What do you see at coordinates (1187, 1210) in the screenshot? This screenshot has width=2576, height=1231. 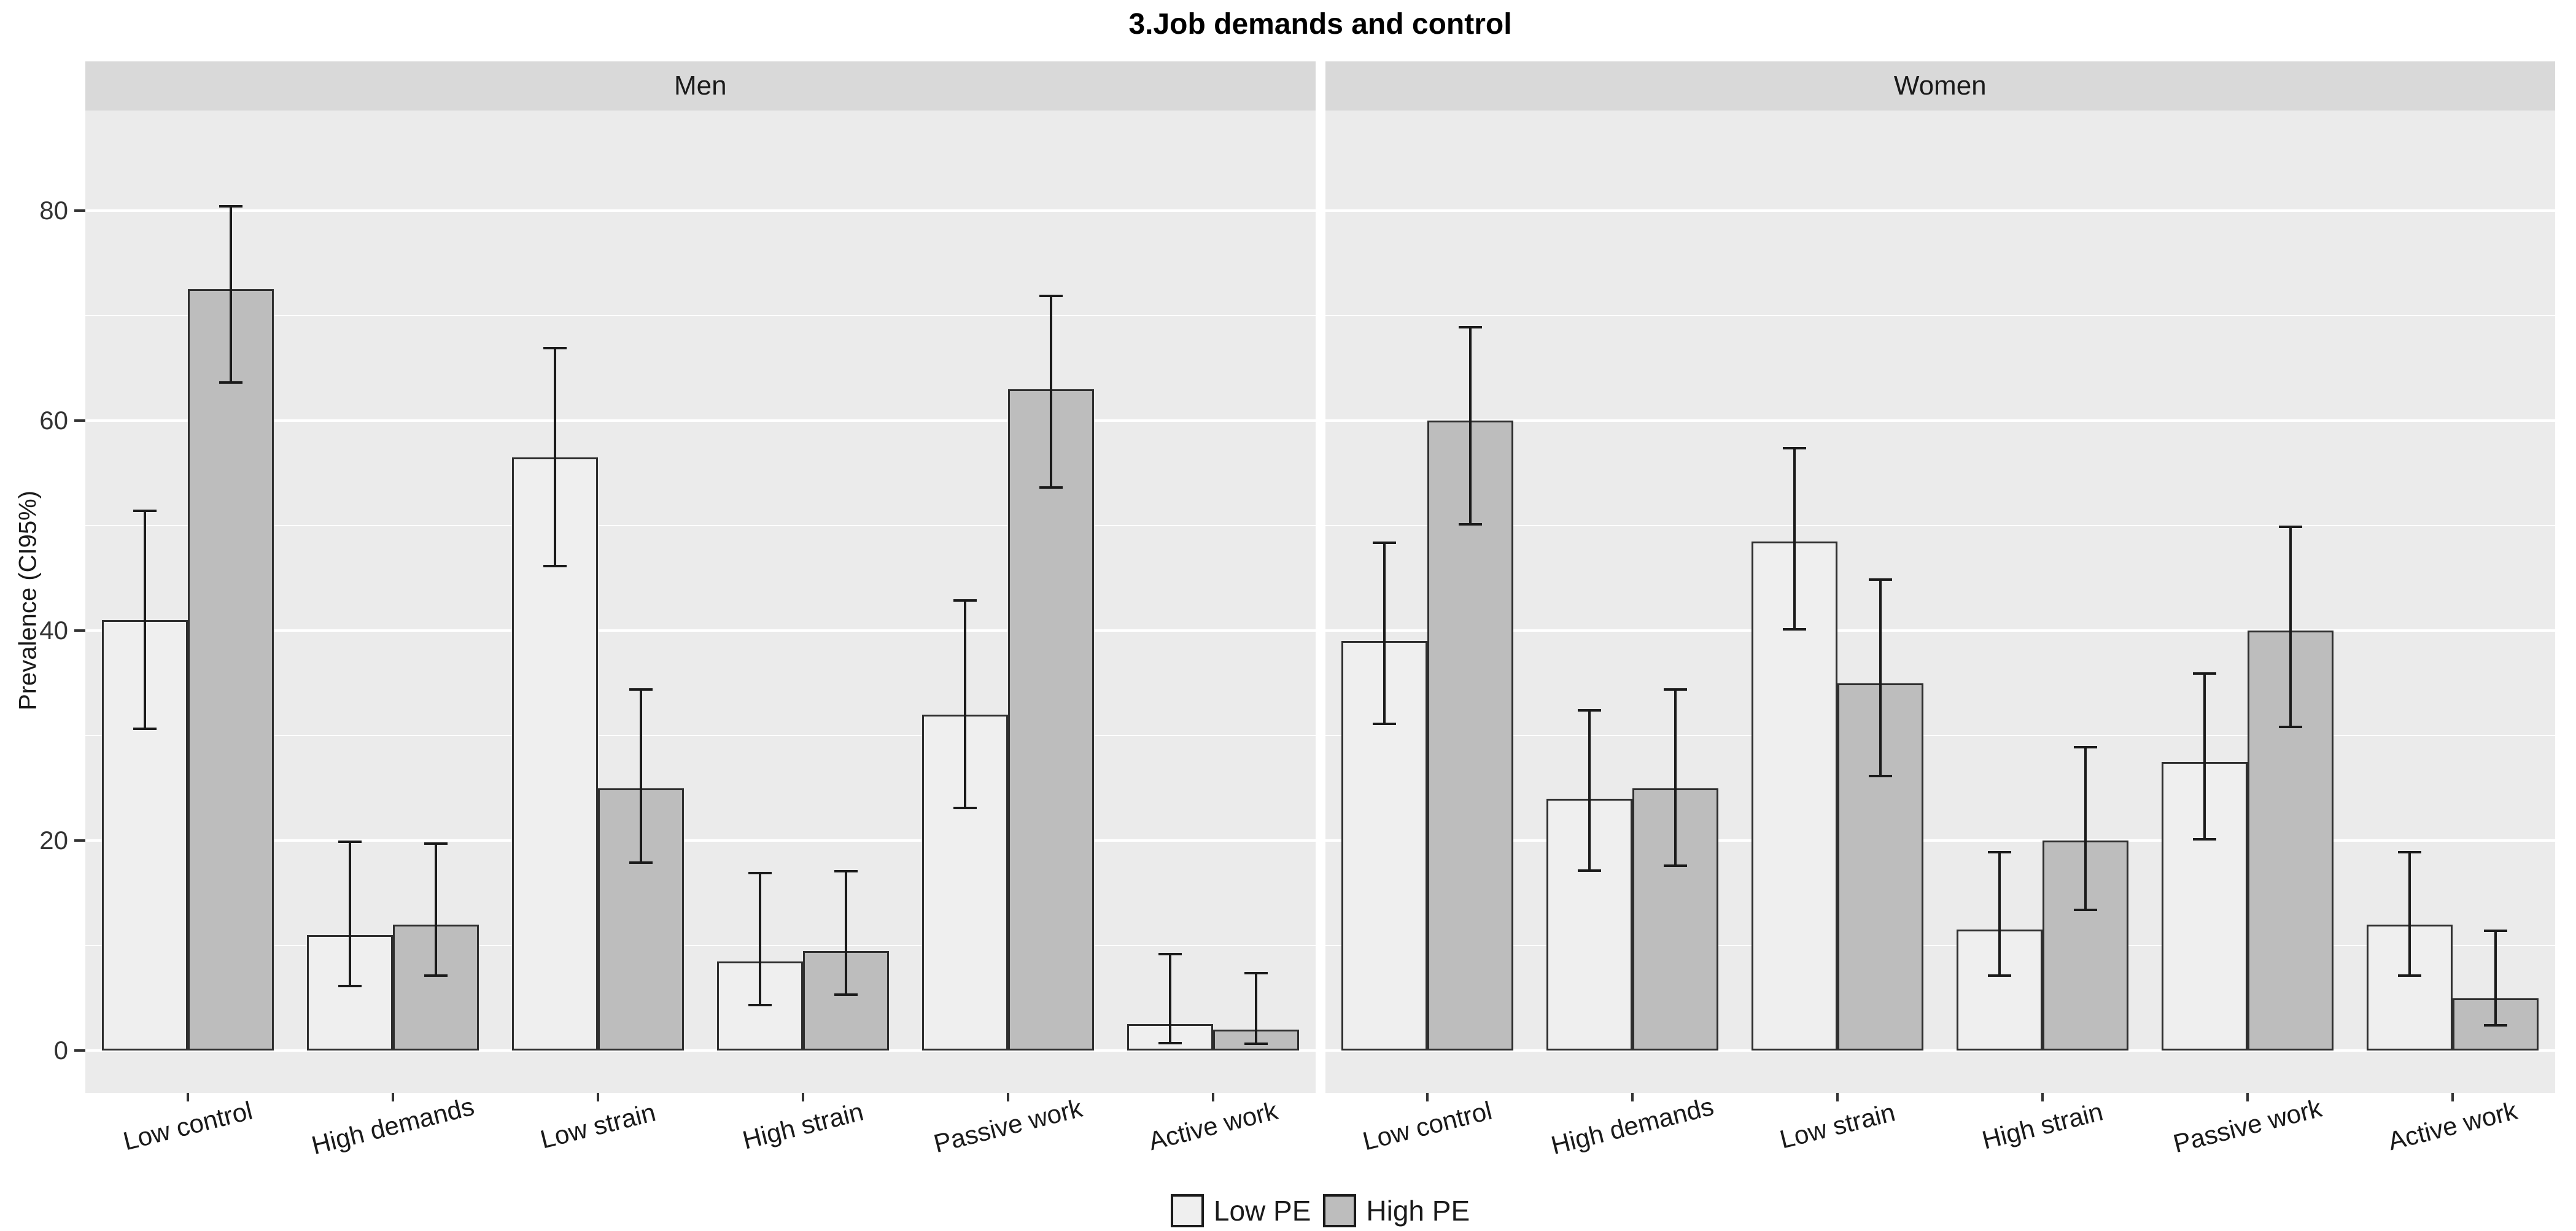 I see `legend-swatch-low-pe` at bounding box center [1187, 1210].